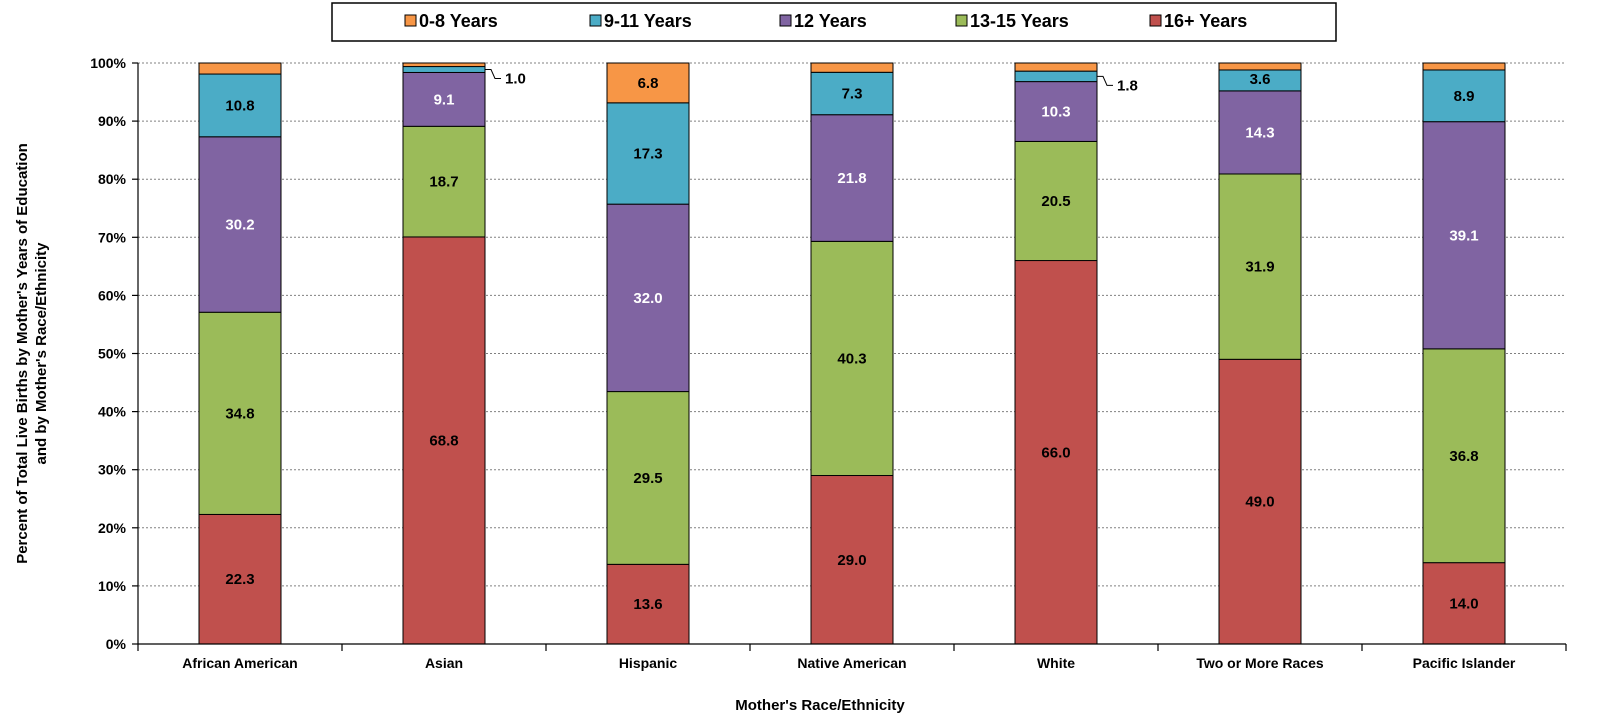 The width and height of the screenshot is (1600, 728). Describe the element at coordinates (112, 121) in the screenshot. I see `y-tick-label: 90%` at that location.